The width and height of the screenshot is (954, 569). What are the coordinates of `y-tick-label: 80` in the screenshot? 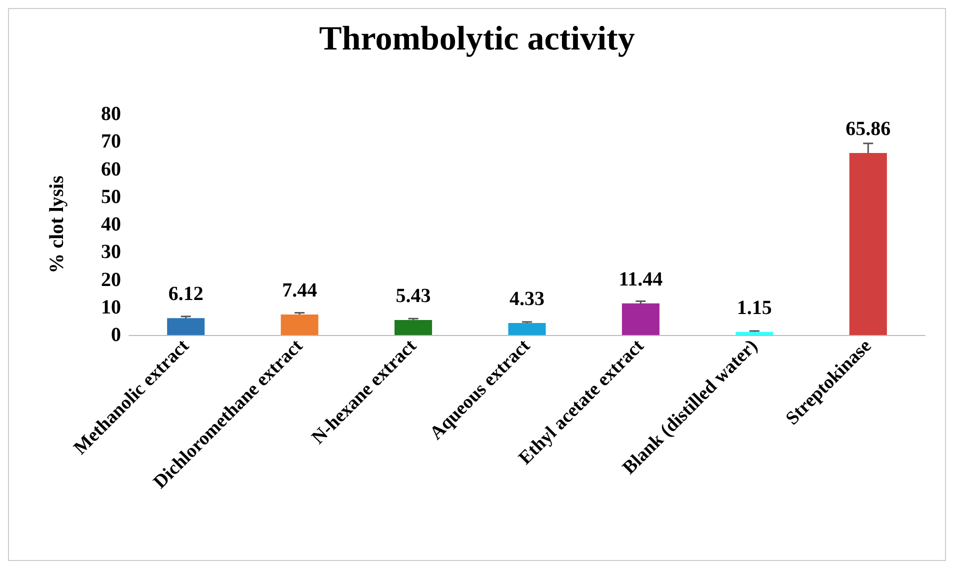 It's located at (111, 114).